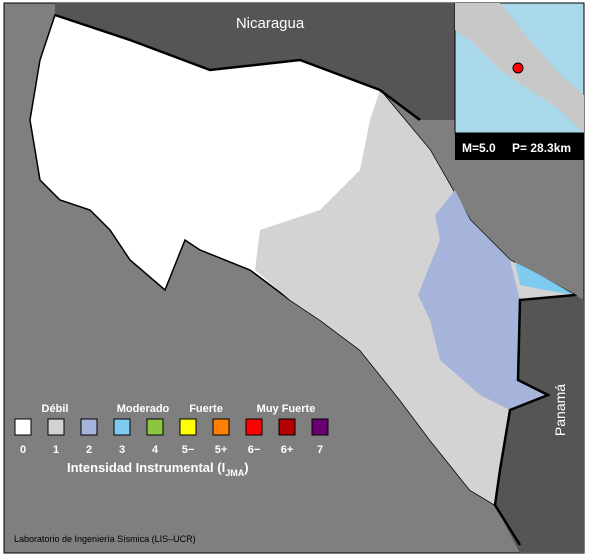 Image resolution: width=590 pixels, height=560 pixels. I want to click on depth: P= 28.3km, so click(541, 148).